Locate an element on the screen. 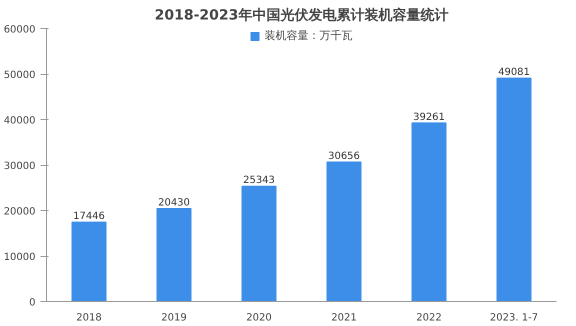 The width and height of the screenshot is (576, 326). chart-title: 2018-2023年中国光伏发电累计装机容量统计 is located at coordinates (301, 15).